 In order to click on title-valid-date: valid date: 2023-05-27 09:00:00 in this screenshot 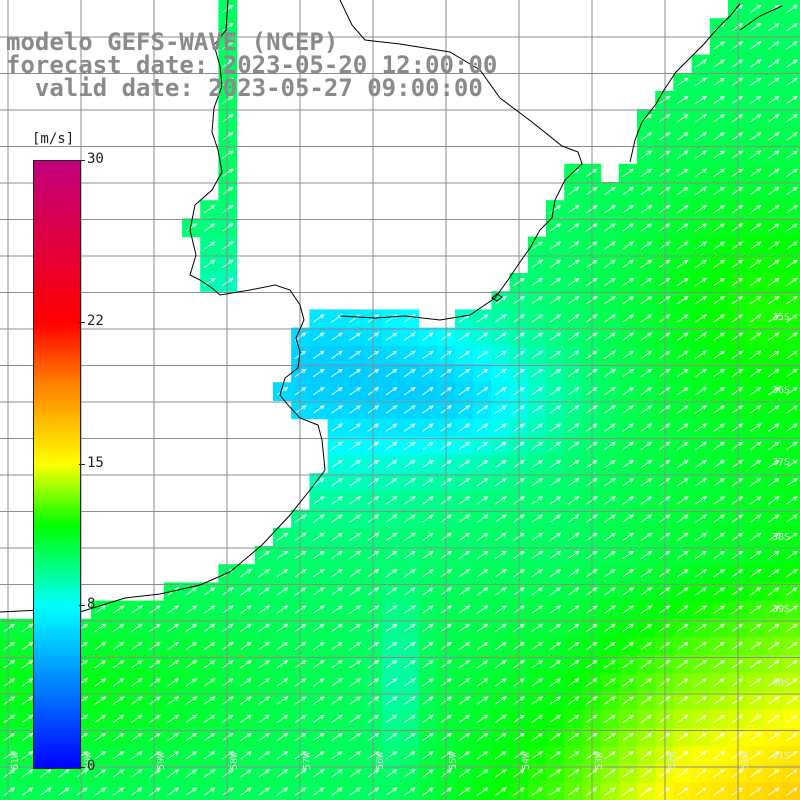, I will do `click(244, 88)`.